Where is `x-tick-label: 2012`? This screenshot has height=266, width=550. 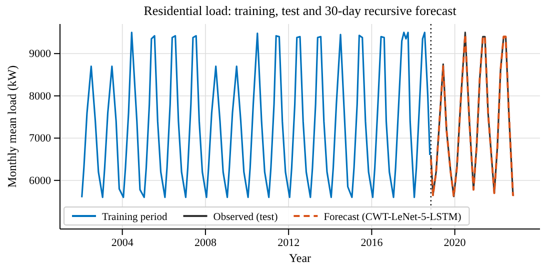 x-tick-label: 2012 is located at coordinates (289, 242).